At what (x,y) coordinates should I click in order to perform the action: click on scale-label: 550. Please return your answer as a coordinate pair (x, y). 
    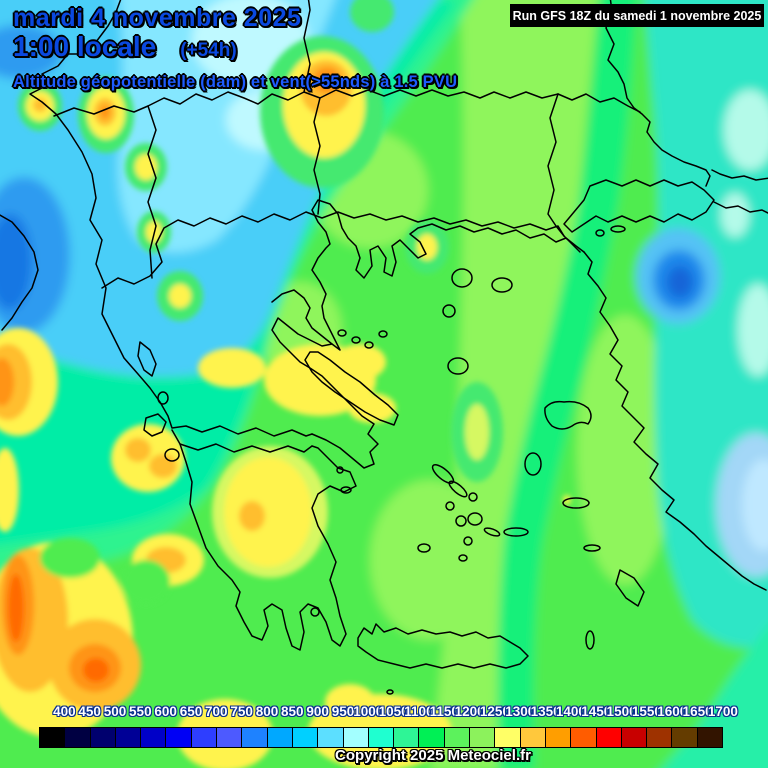
    Looking at the image, I should click on (140, 711).